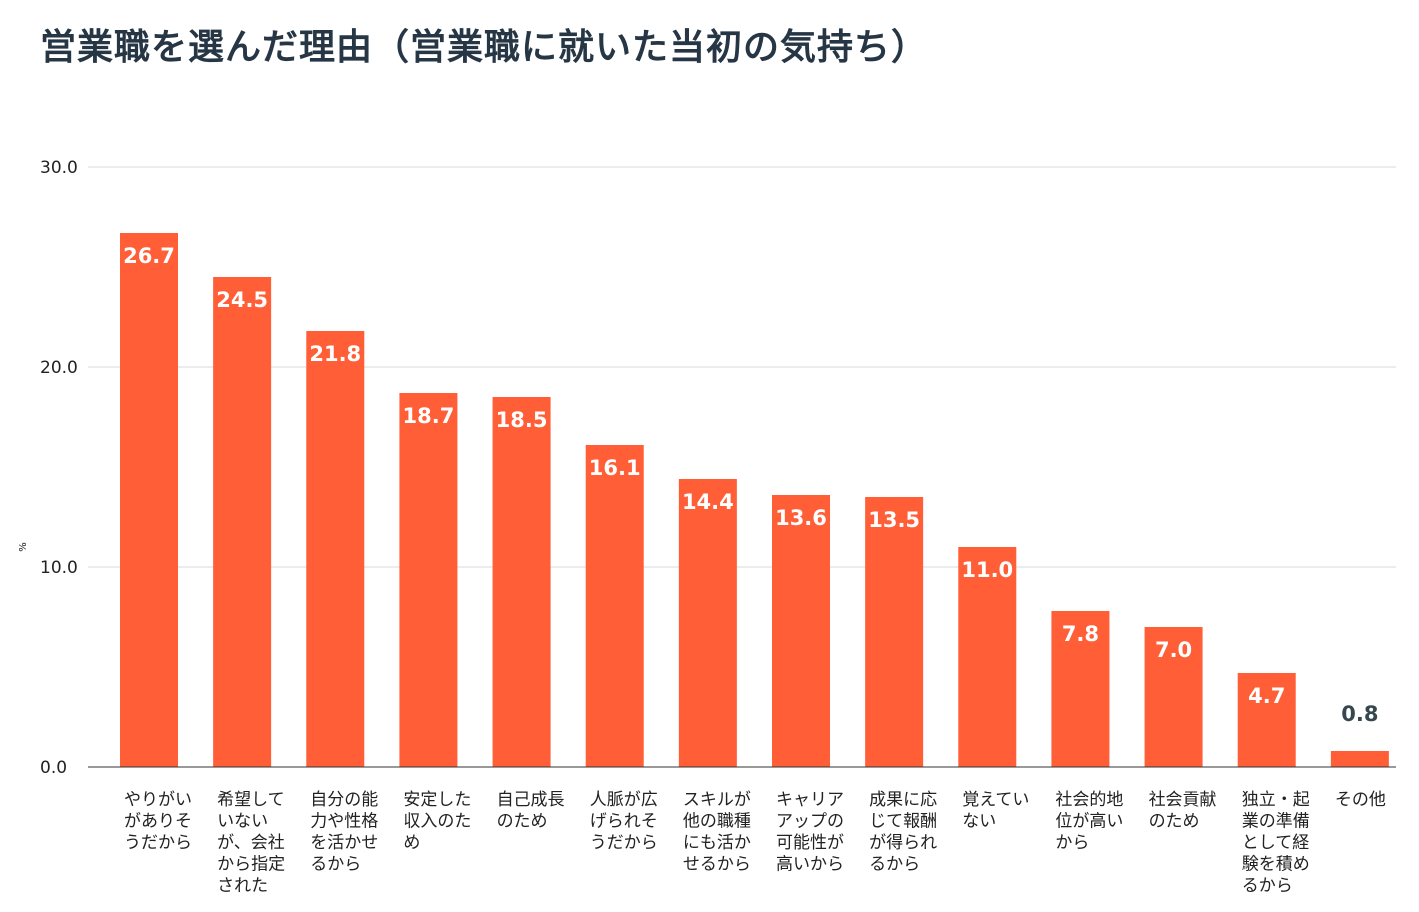 This screenshot has height=912, width=1419. Describe the element at coordinates (903, 822) in the screenshot. I see `x-tick-label: じて報酬` at that location.